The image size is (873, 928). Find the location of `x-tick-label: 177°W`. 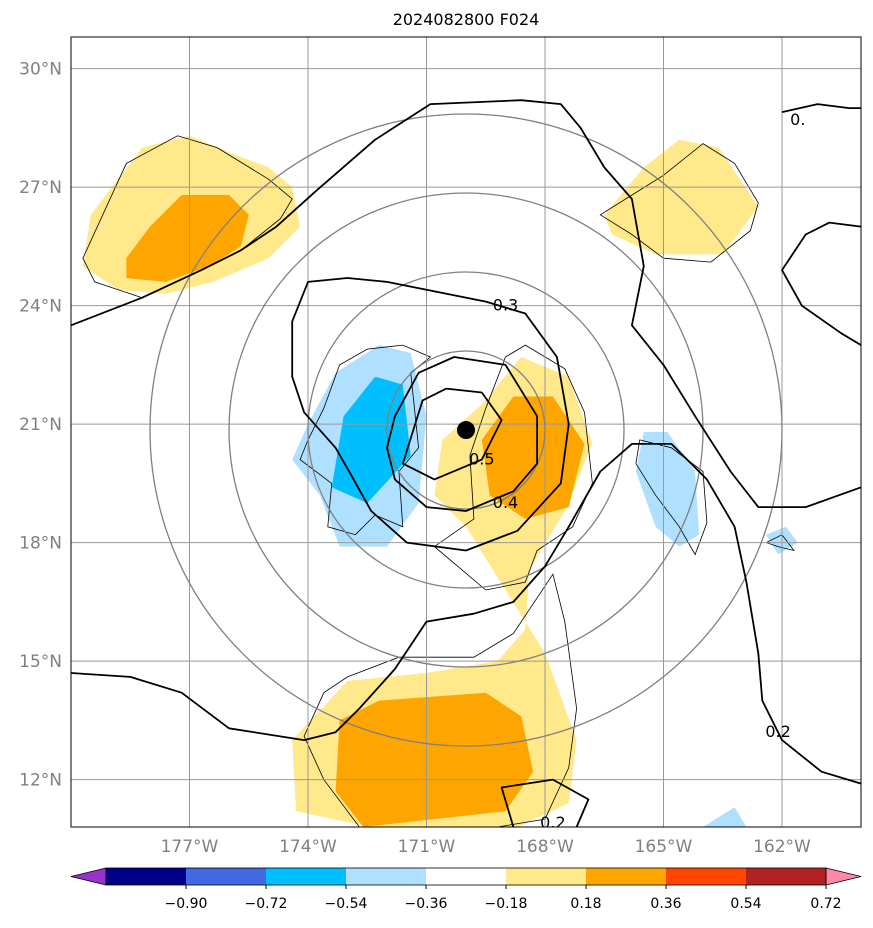

x-tick-label: 177°W is located at coordinates (190, 847).